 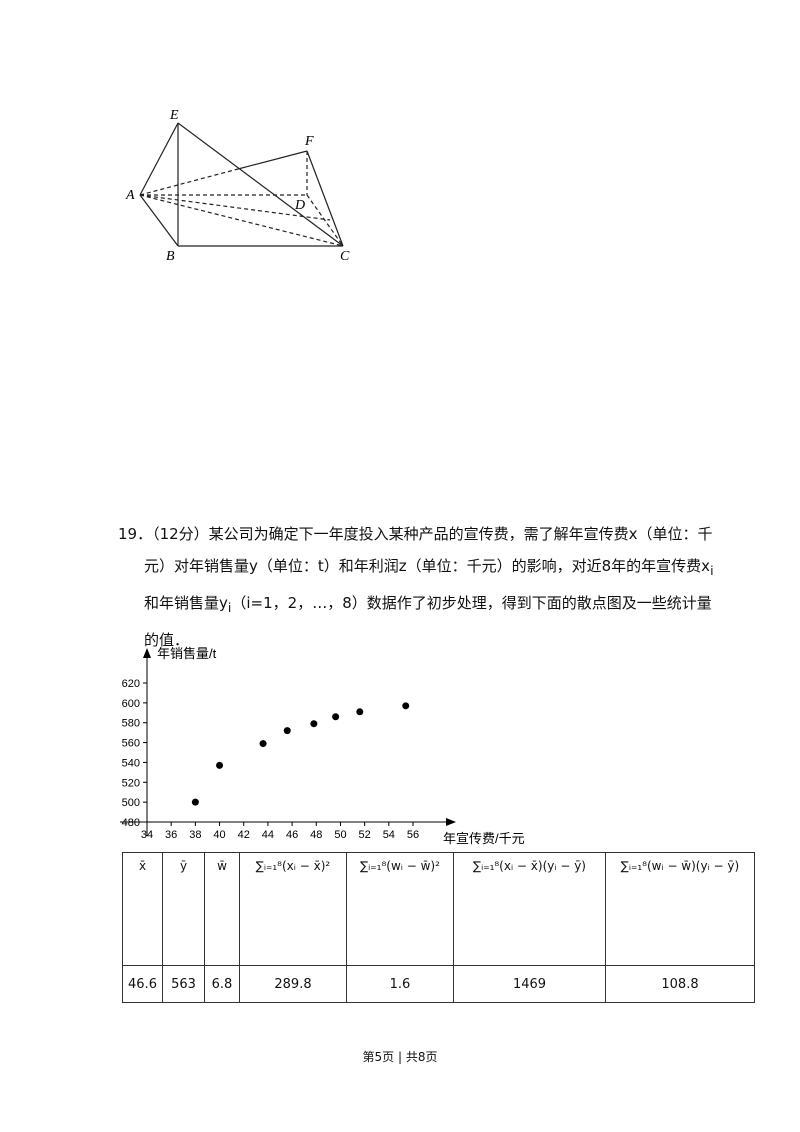 What do you see at coordinates (147, 835) in the screenshot?
I see `x-tick-label: 34` at bounding box center [147, 835].